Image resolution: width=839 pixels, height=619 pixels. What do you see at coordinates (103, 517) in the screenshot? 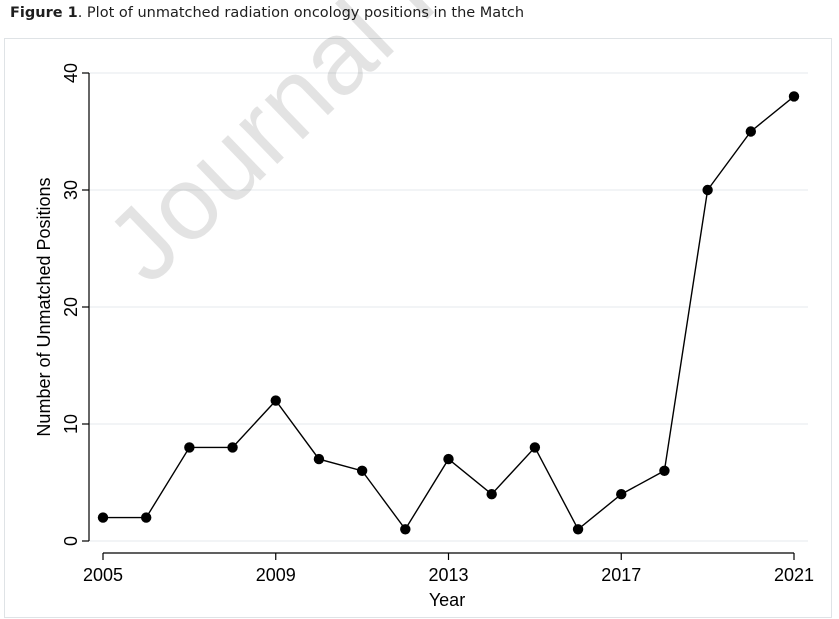
I see `data-point-2005` at bounding box center [103, 517].